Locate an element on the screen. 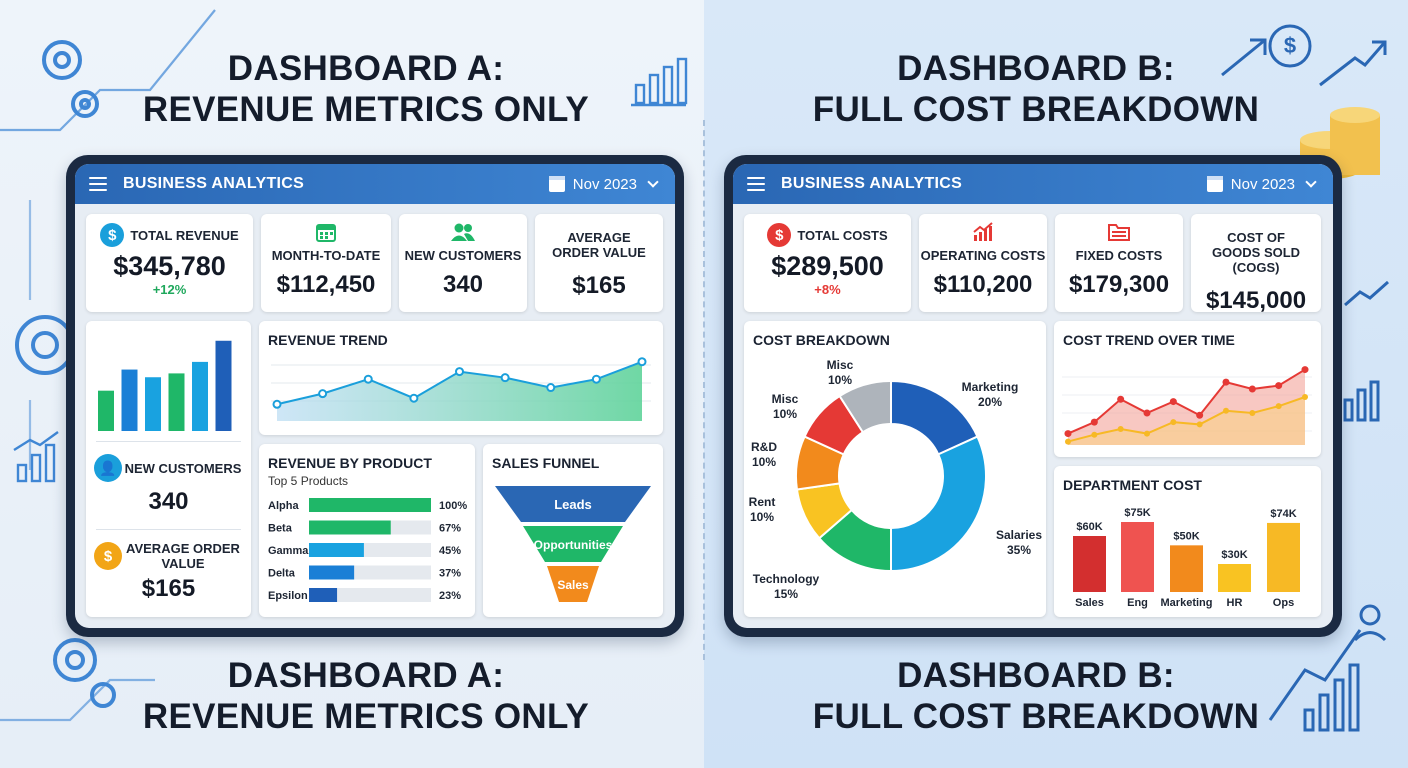  heading-b-bottom: DASHBOARD B: FULL COST BREAKDOWN is located at coordinates (1036, 696).